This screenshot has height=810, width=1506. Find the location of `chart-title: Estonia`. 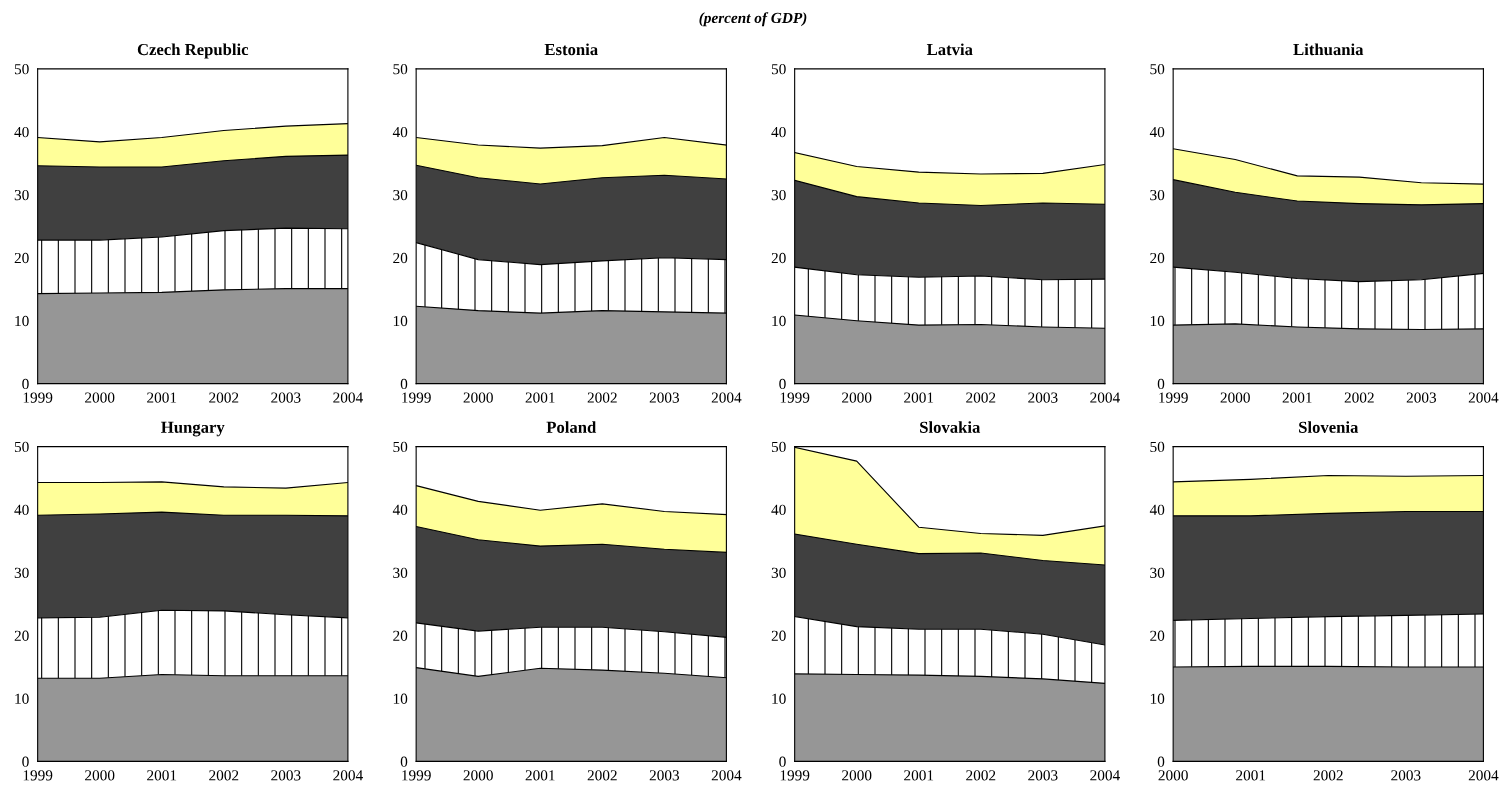

chart-title: Estonia is located at coordinates (571, 49).